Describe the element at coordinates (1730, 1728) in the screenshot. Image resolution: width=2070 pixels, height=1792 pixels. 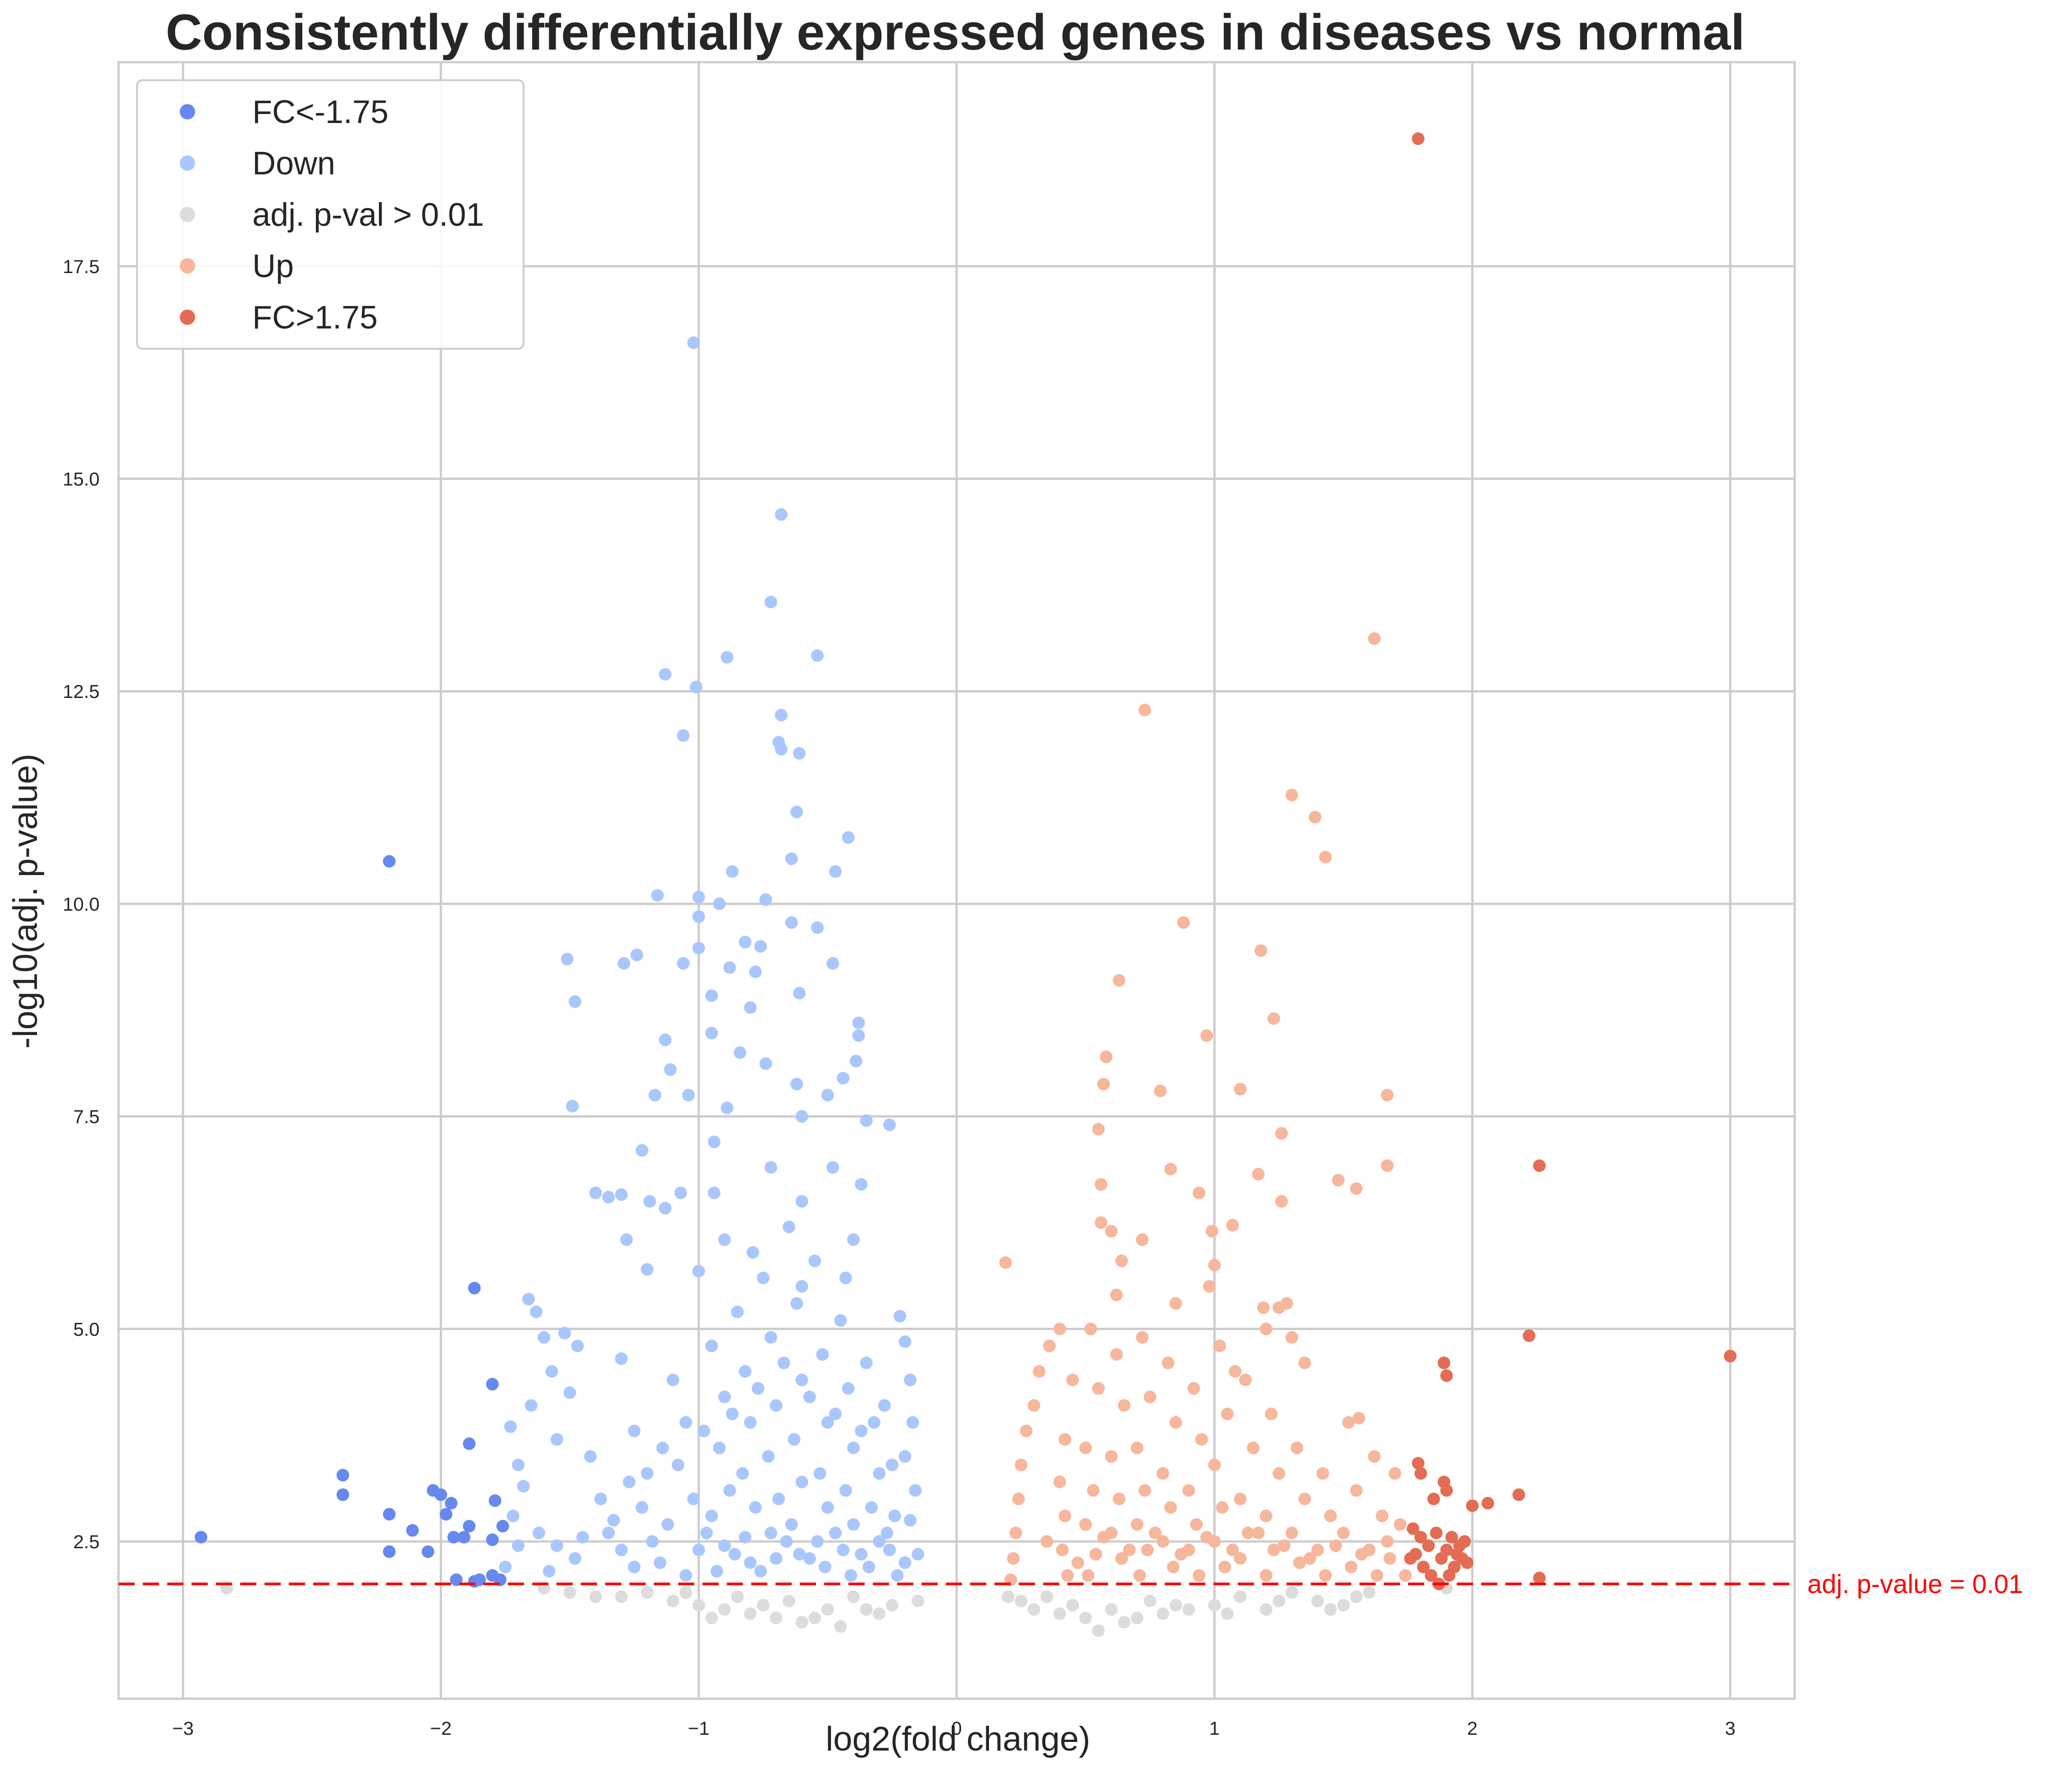
I see `x-tick-label: 3` at that location.